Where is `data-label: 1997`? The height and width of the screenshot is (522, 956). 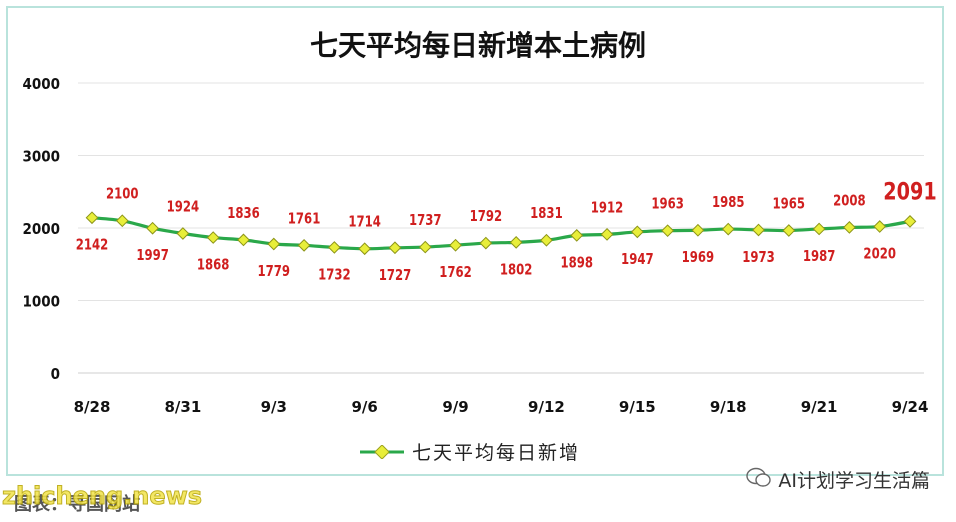
data-label: 1997 is located at coordinates (152, 256).